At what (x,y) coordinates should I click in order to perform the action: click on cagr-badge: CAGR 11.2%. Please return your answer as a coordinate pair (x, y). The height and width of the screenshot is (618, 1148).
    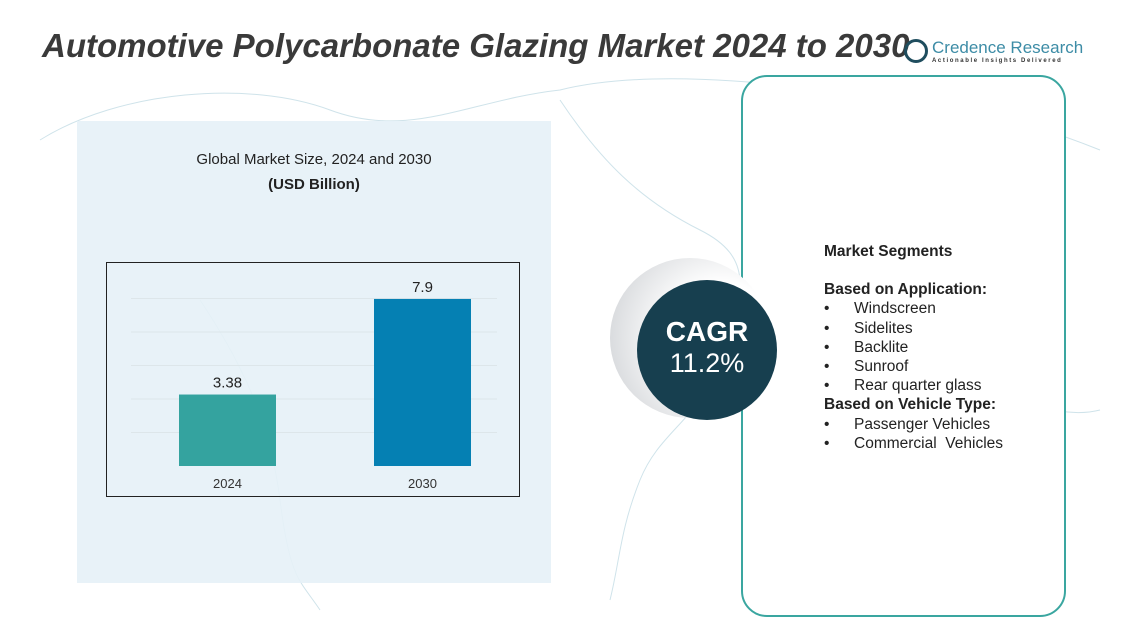
    Looking at the image, I should click on (707, 350).